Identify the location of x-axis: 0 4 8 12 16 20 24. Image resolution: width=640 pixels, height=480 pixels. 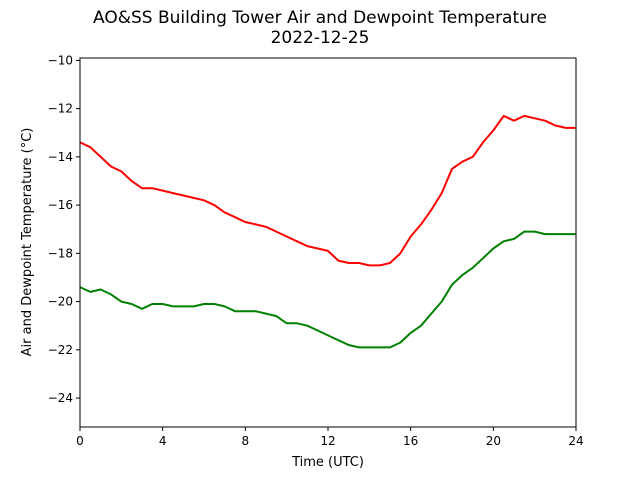
(330, 437).